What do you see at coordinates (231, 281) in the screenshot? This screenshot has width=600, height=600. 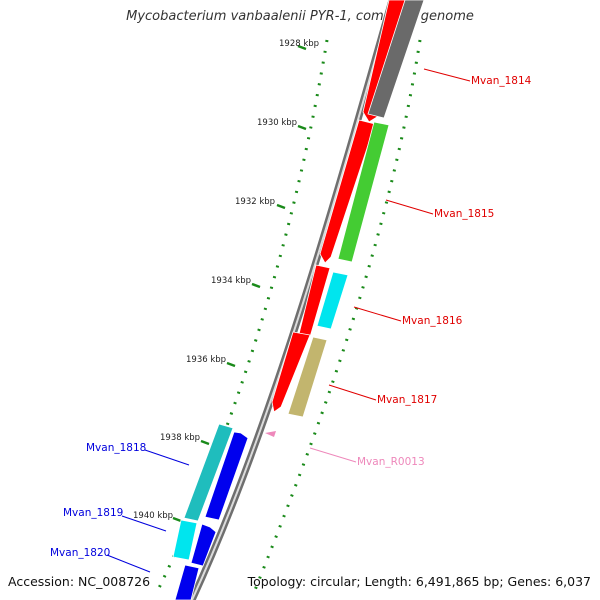 I see `scale-label: 1934 kbp` at bounding box center [231, 281].